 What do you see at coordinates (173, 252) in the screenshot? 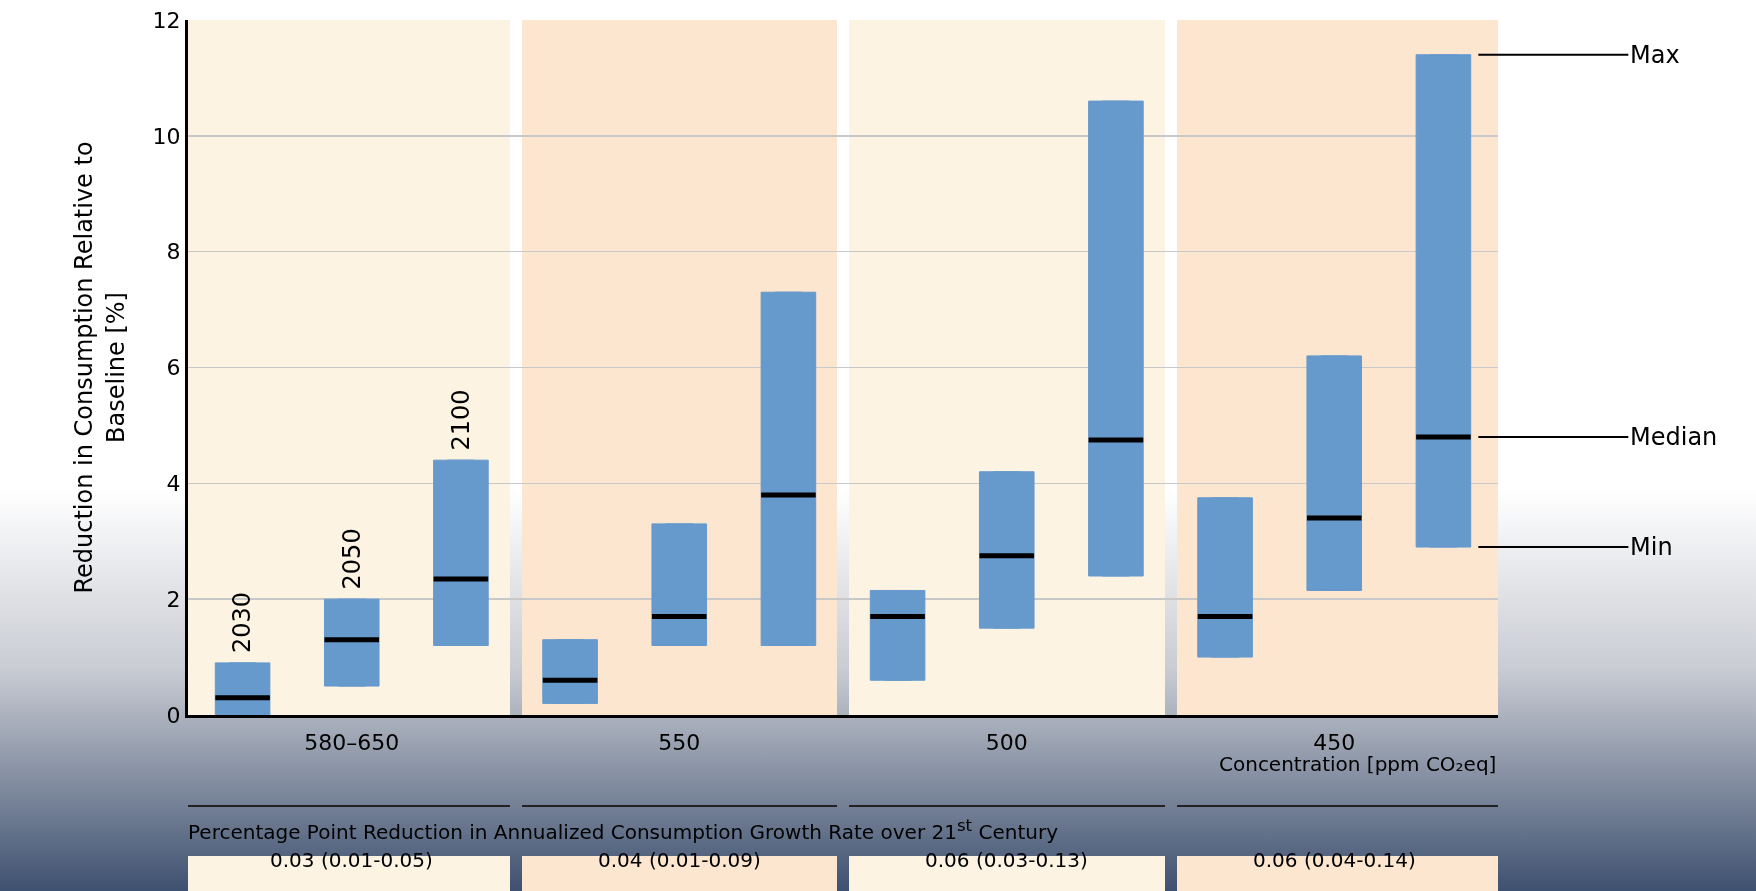
I see `y-tick-label: 8` at bounding box center [173, 252].